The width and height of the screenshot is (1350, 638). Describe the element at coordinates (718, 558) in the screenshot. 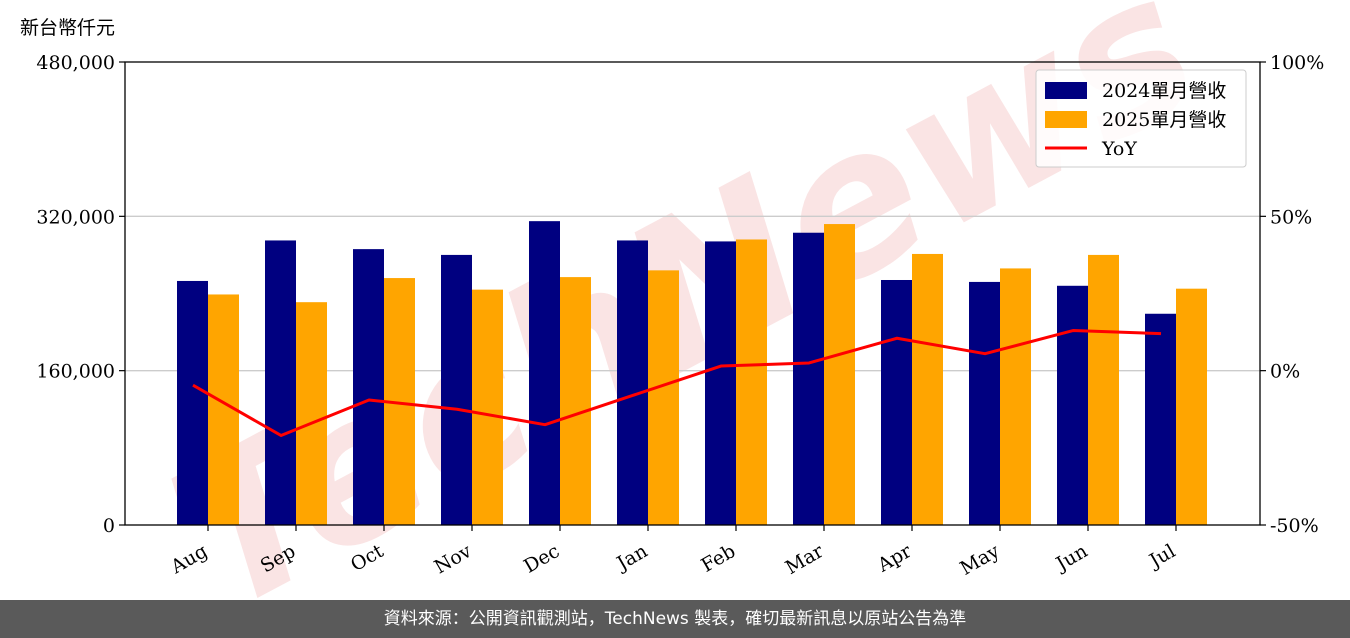

I see `x-tick-label: Feb` at that location.